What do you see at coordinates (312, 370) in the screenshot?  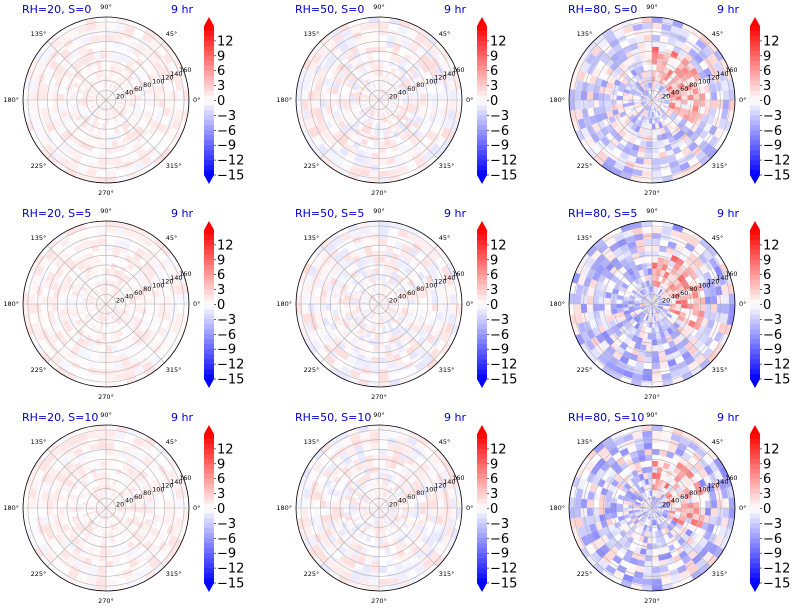 I see `theta-tick-label: 225°` at bounding box center [312, 370].